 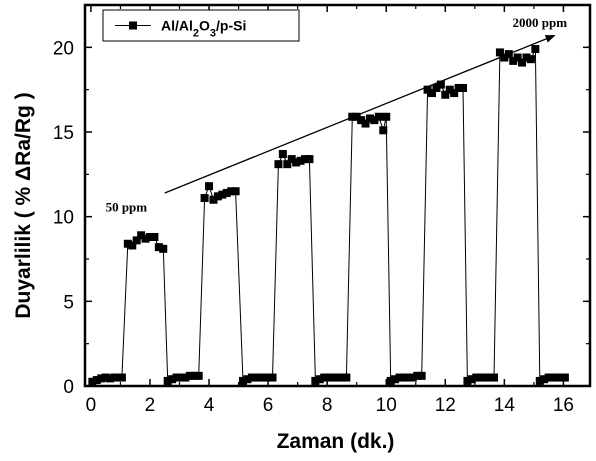 What do you see at coordinates (505, 405) in the screenshot?
I see `x-tick-label: 14` at bounding box center [505, 405].